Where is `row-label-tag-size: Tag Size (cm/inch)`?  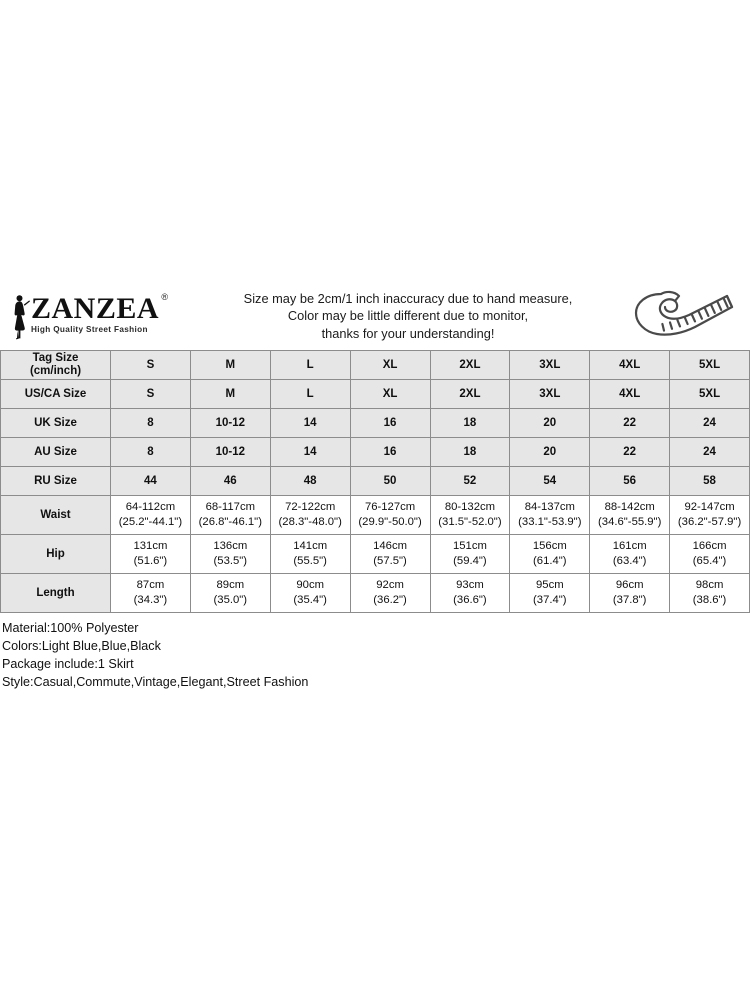 row-label-tag-size: Tag Size (cm/inch) is located at coordinates (55, 365).